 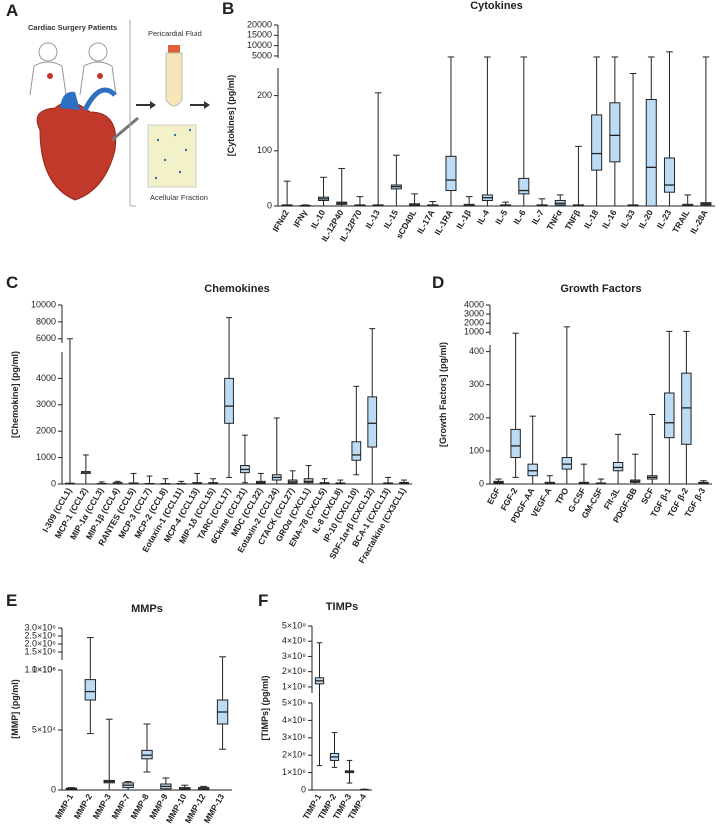 I want to click on x-tick-label: IL-28A, so click(x=699, y=222).